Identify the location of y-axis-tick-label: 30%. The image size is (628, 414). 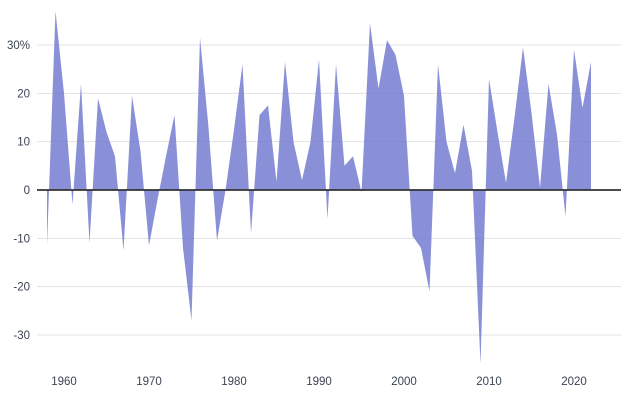
(18, 46).